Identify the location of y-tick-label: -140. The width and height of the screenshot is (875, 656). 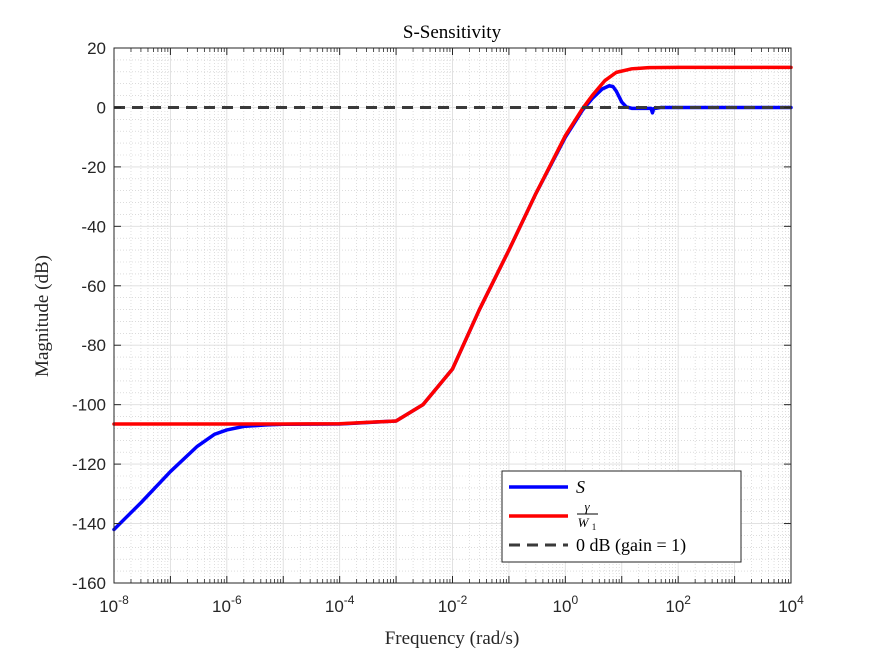
(89, 524).